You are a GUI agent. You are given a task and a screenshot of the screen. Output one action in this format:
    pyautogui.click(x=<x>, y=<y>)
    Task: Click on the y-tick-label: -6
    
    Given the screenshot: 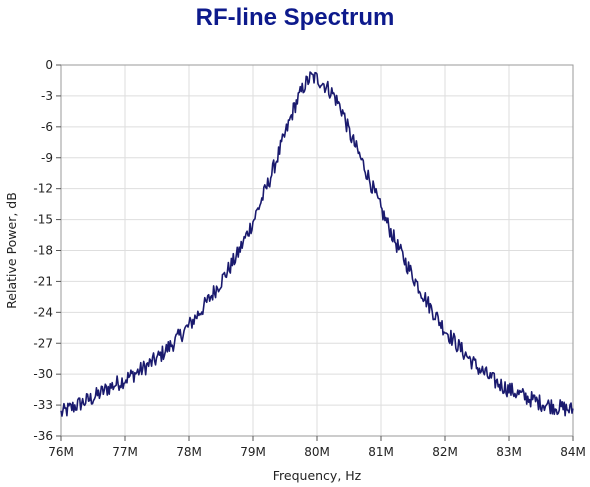 What is the action you would take?
    pyautogui.click(x=47, y=127)
    